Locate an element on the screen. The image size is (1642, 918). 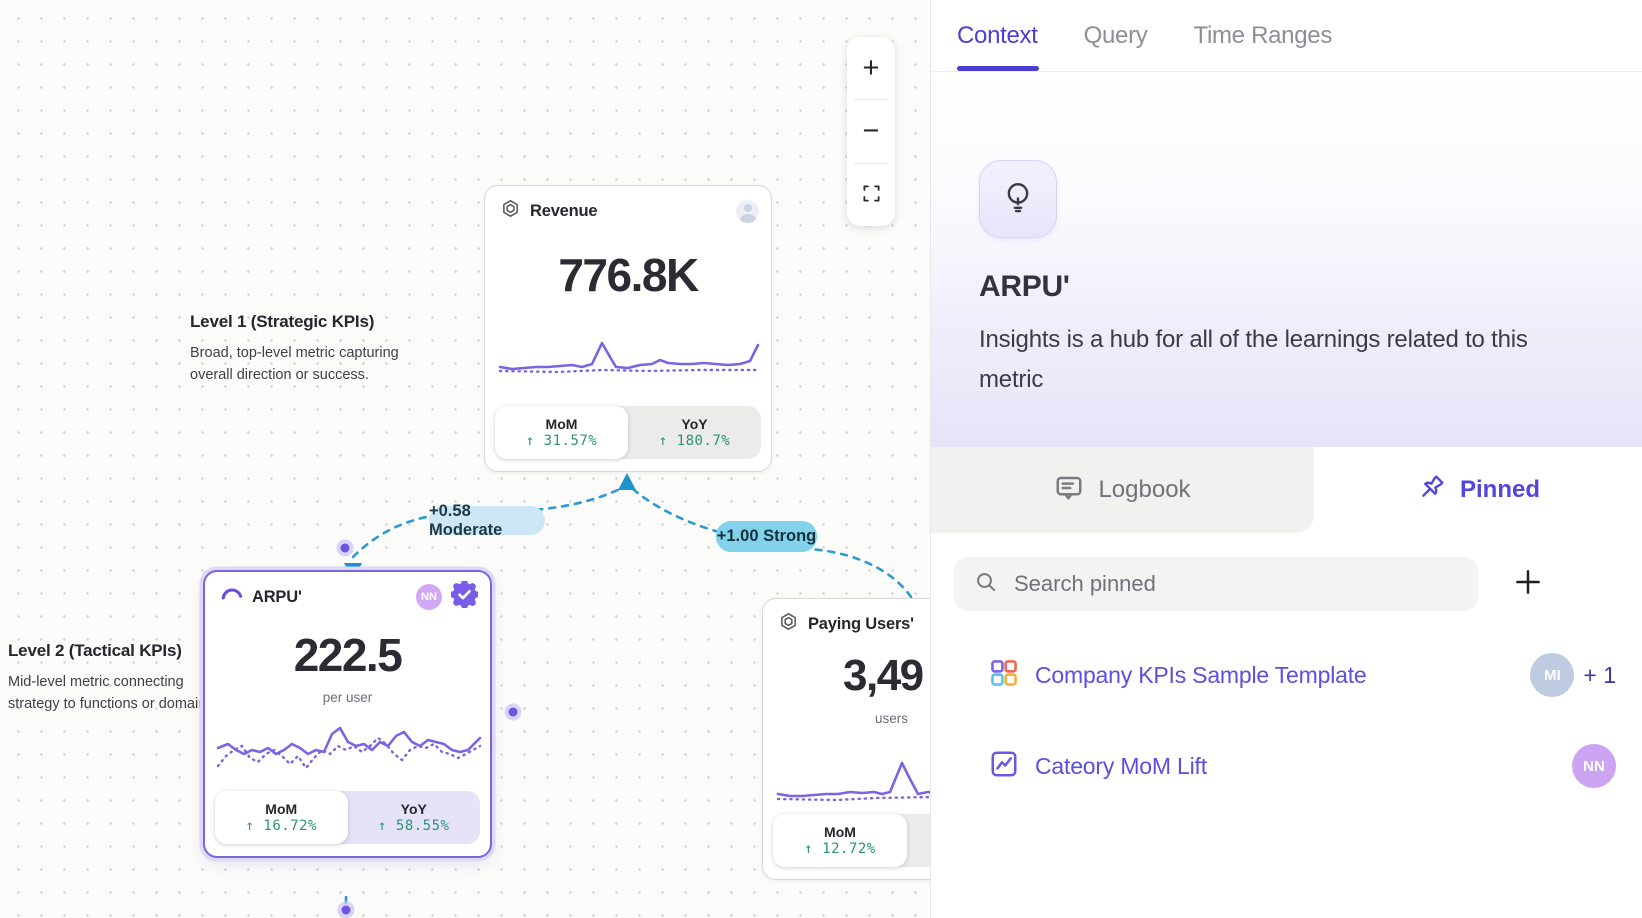
search-pinned-input is located at coordinates (1236, 584).